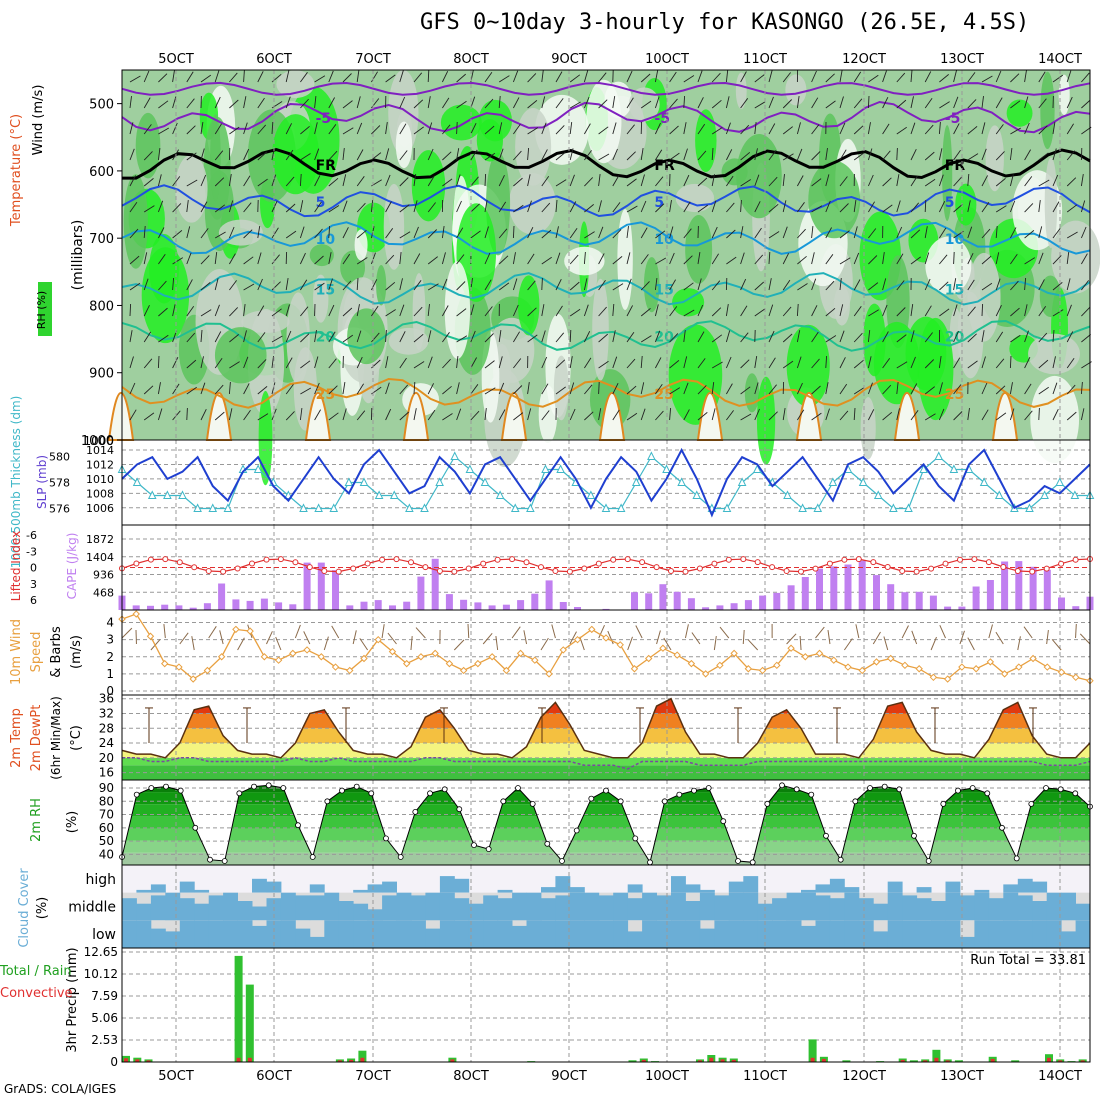 Image resolution: width=1100 pixels, height=1100 pixels. What do you see at coordinates (954, 291) in the screenshot?
I see `isotherm-label: 15` at bounding box center [954, 291].